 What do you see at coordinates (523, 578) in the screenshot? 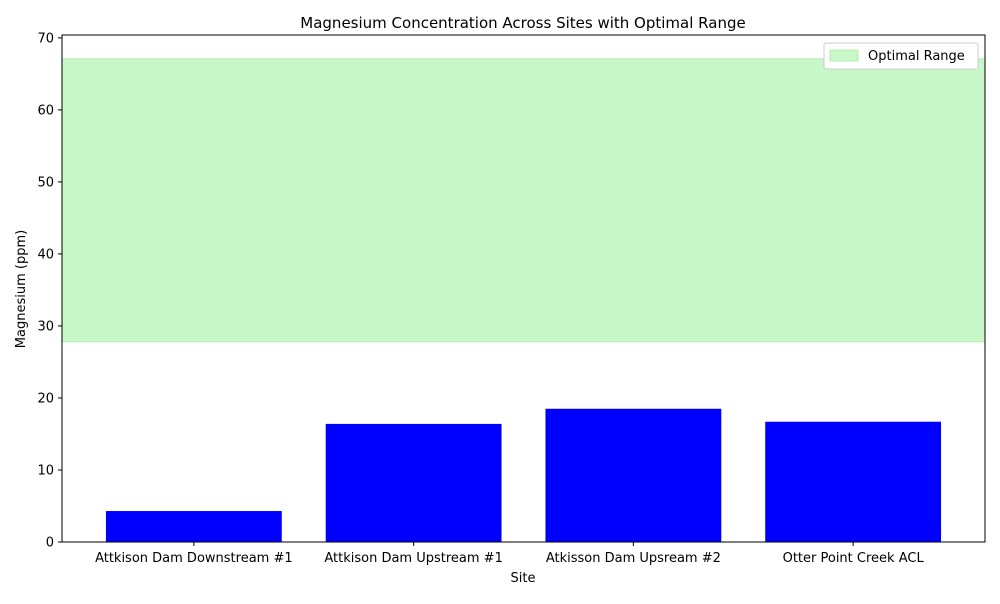
I see `x-axis-label: Site` at bounding box center [523, 578].